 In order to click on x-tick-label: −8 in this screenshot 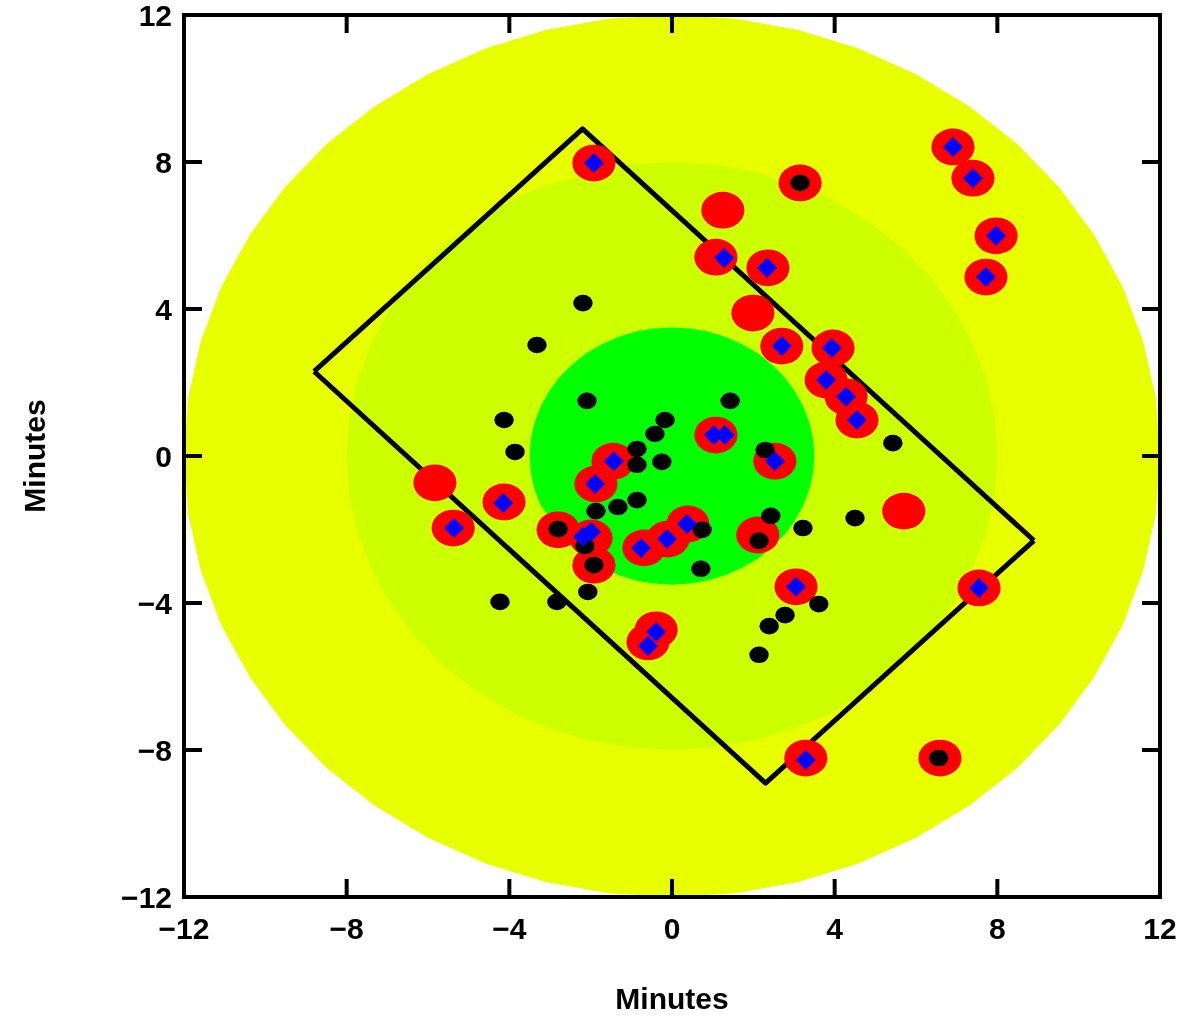, I will do `click(346, 928)`.